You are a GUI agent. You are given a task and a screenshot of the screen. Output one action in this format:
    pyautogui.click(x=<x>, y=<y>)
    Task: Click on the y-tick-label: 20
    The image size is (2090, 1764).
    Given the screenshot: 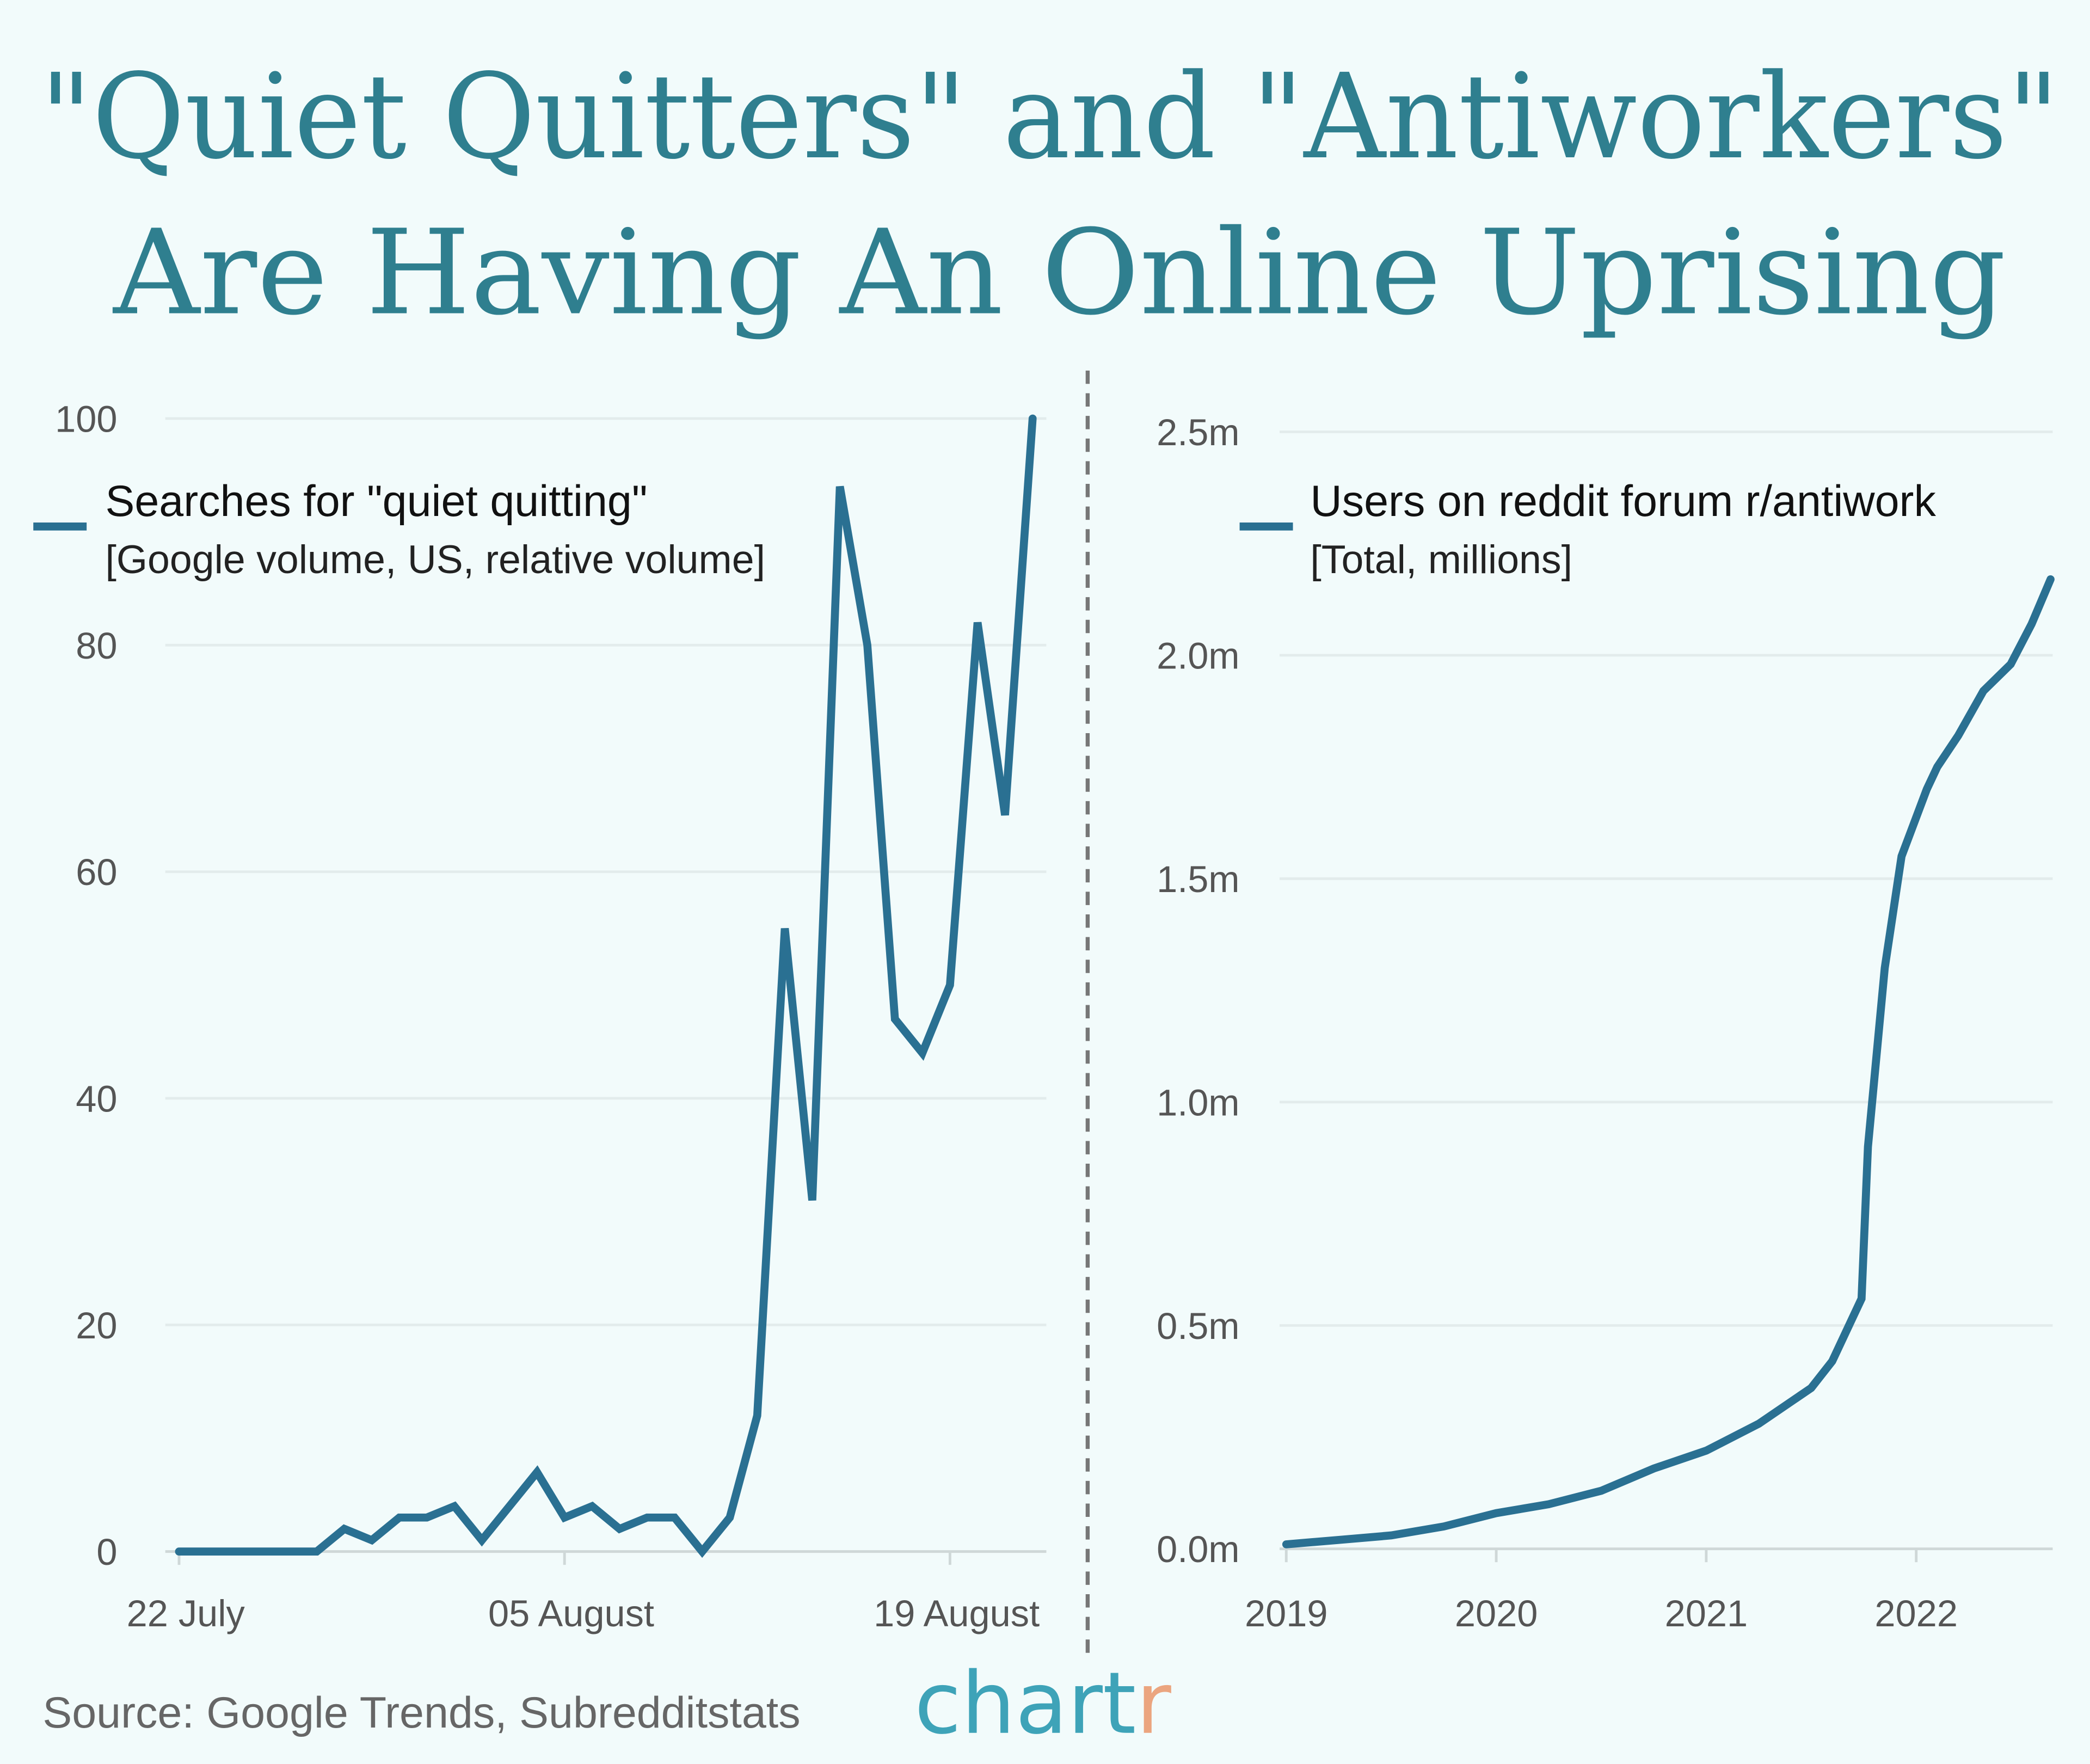 What is the action you would take?
    pyautogui.click(x=97, y=1326)
    